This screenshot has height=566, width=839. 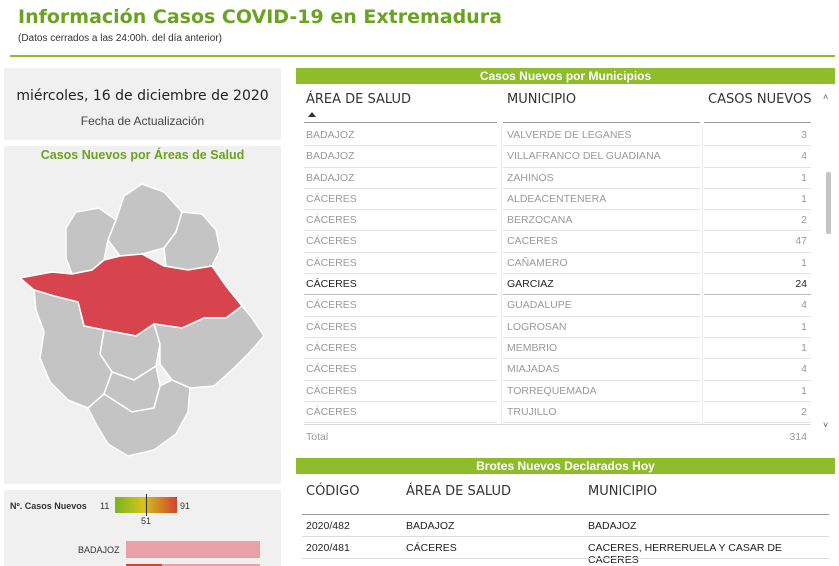 I want to click on total-rule, so click(x=557, y=424).